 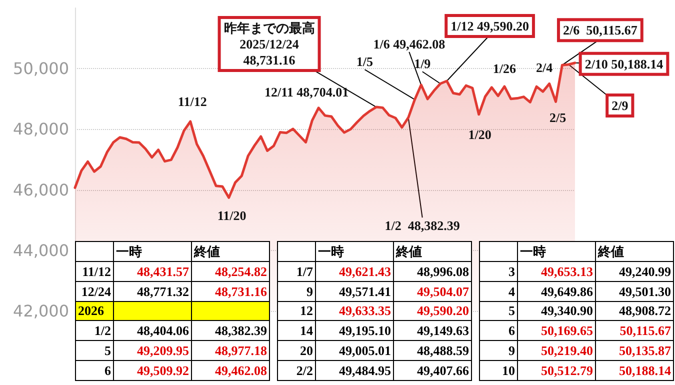 What do you see at coordinates (231, 291) in the screenshot?
I see `annotation: 48,731.16` at bounding box center [231, 291].